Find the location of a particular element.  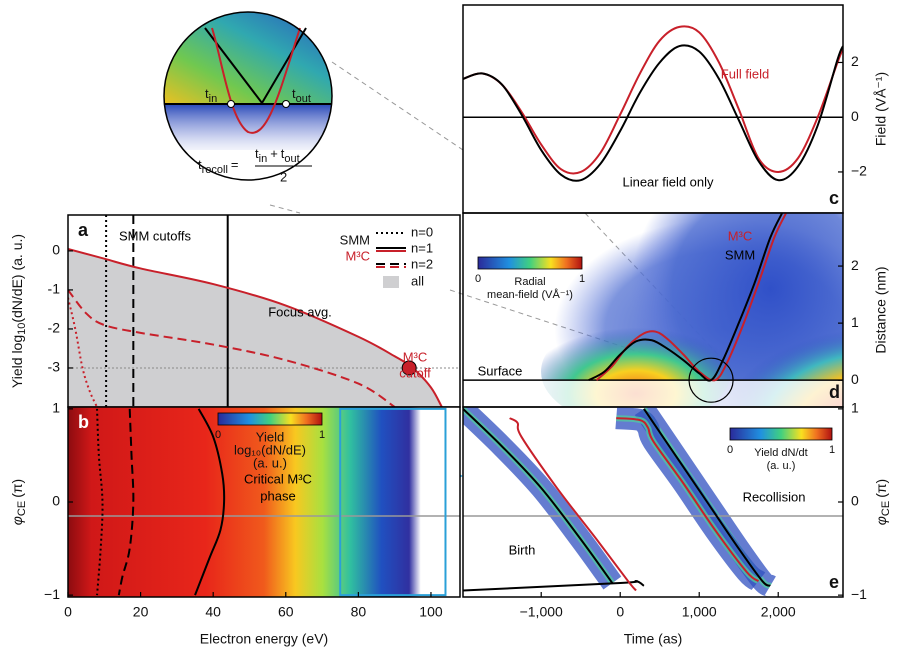

panel-label: a is located at coordinates (83, 230).